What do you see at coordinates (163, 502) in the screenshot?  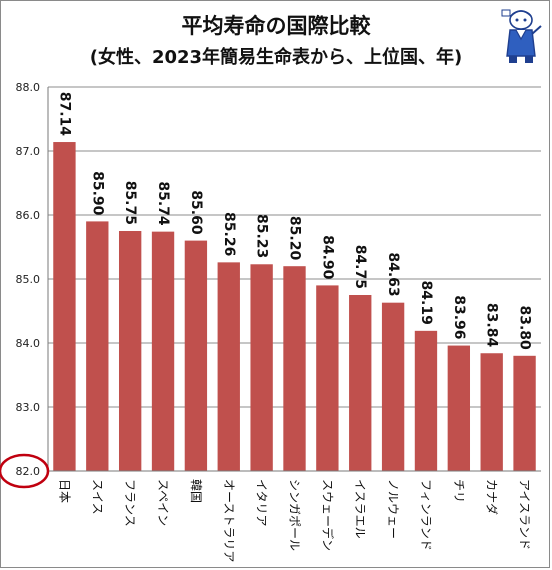 I see `x-tick-label: スペイン` at bounding box center [163, 502].